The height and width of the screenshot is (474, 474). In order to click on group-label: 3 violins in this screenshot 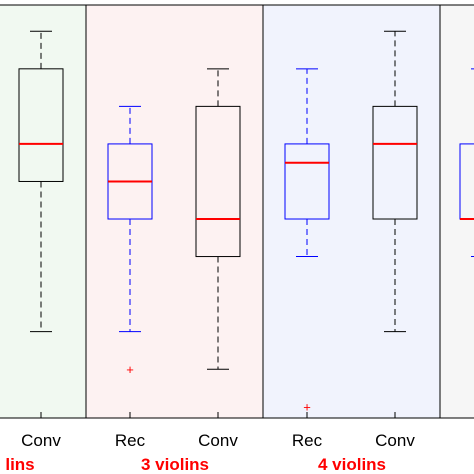, I will do `click(175, 464)`.